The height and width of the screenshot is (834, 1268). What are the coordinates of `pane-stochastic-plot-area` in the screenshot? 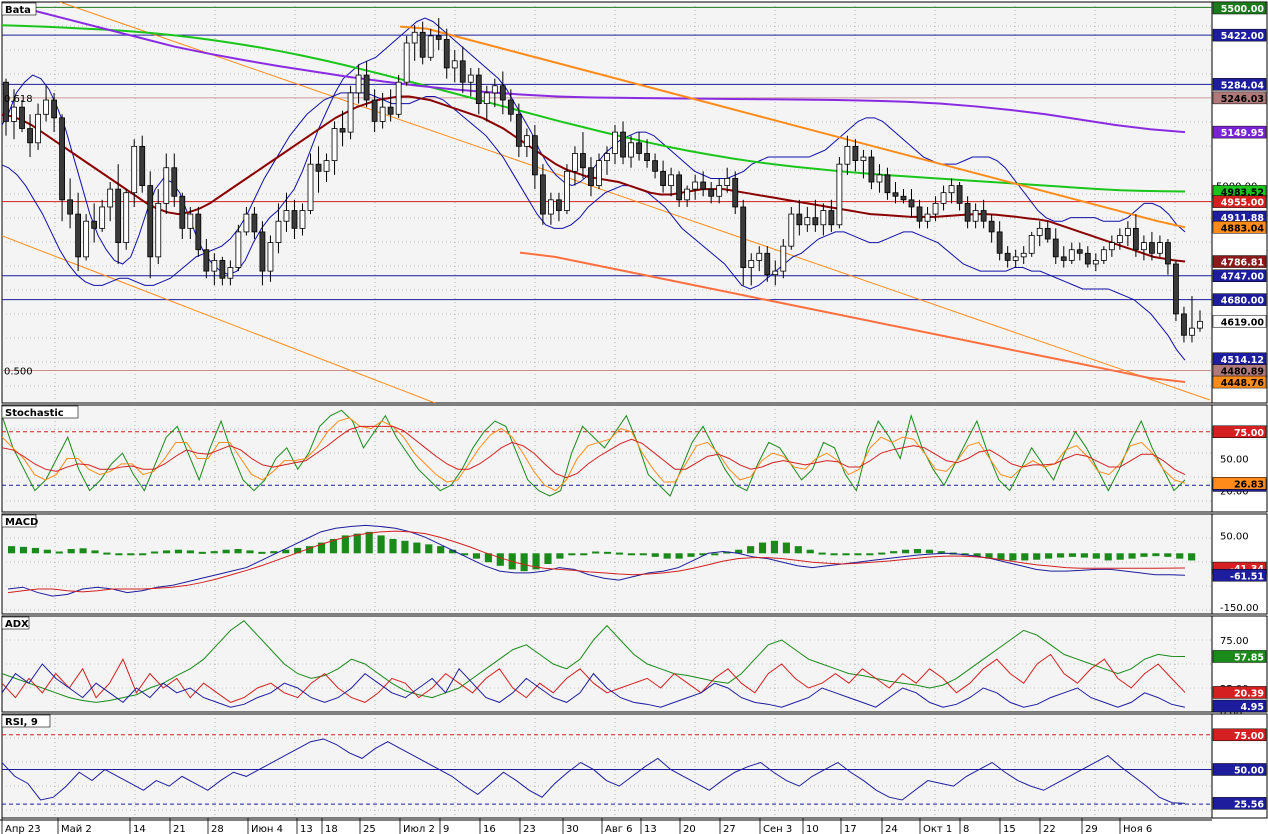 It's located at (607, 458).